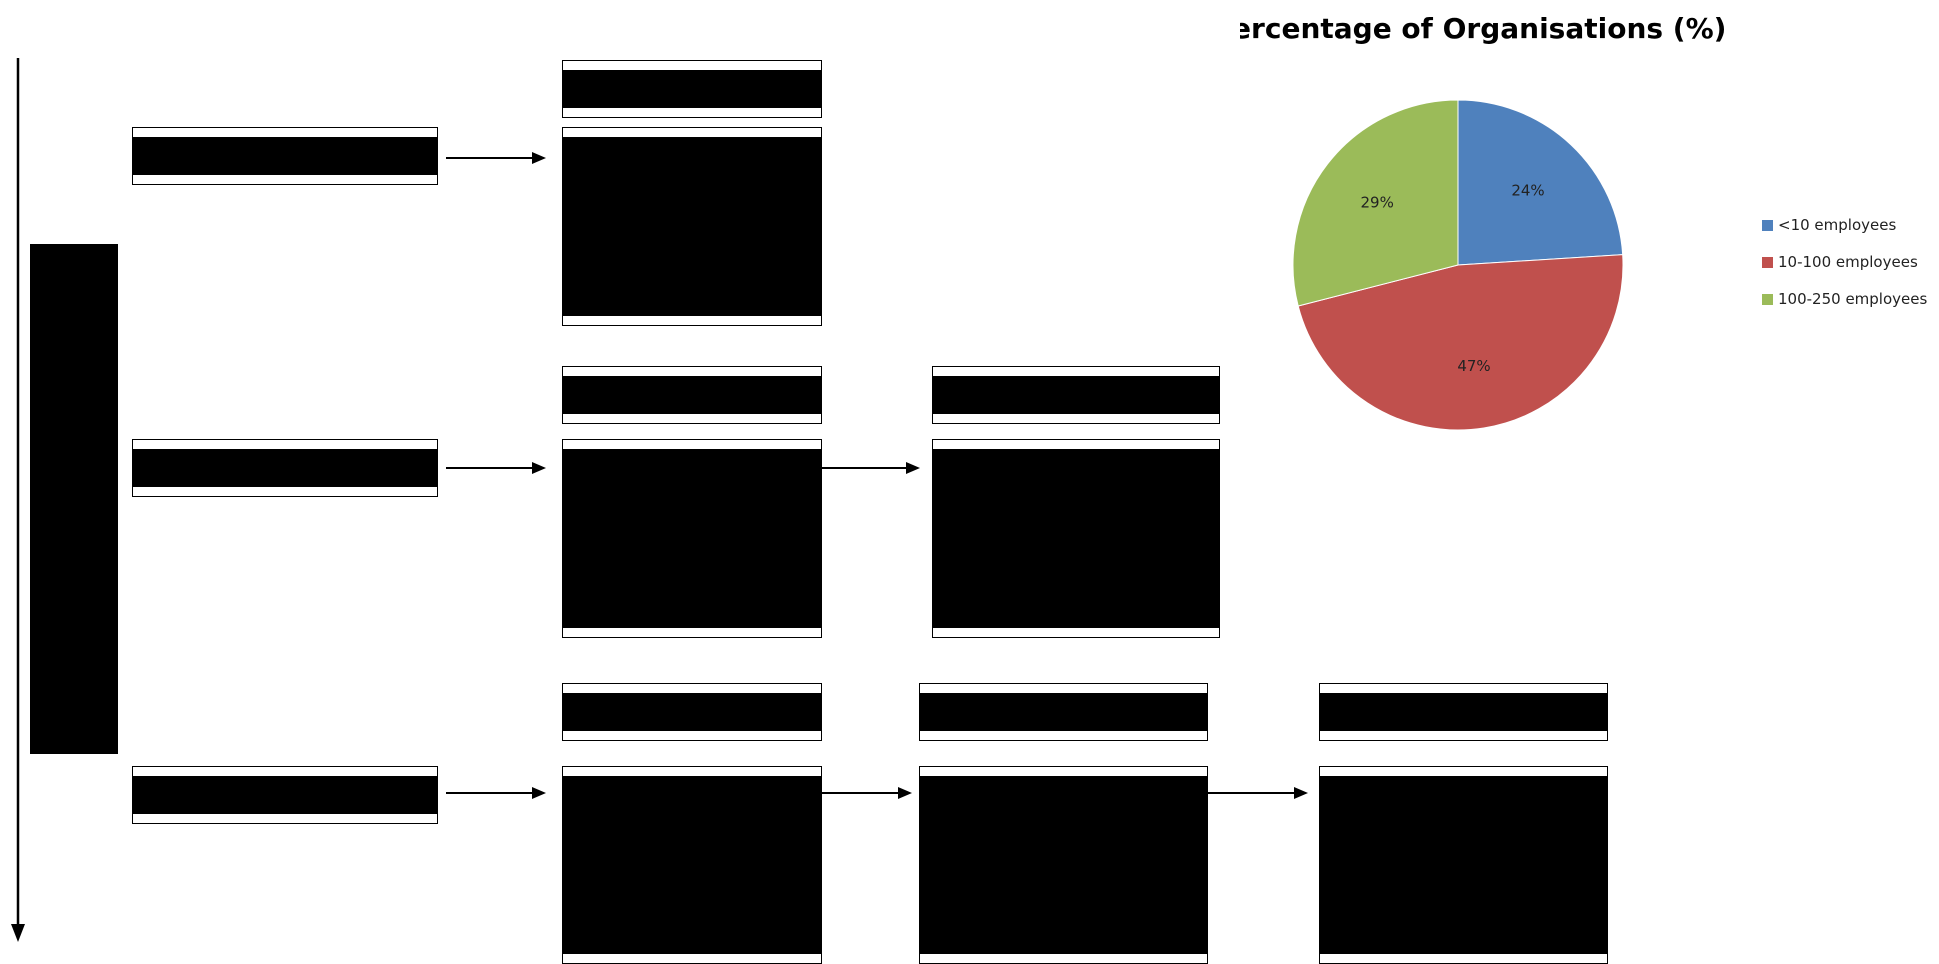  Describe the element at coordinates (692, 865) in the screenshot. I see `row3-col1-content-box` at that location.